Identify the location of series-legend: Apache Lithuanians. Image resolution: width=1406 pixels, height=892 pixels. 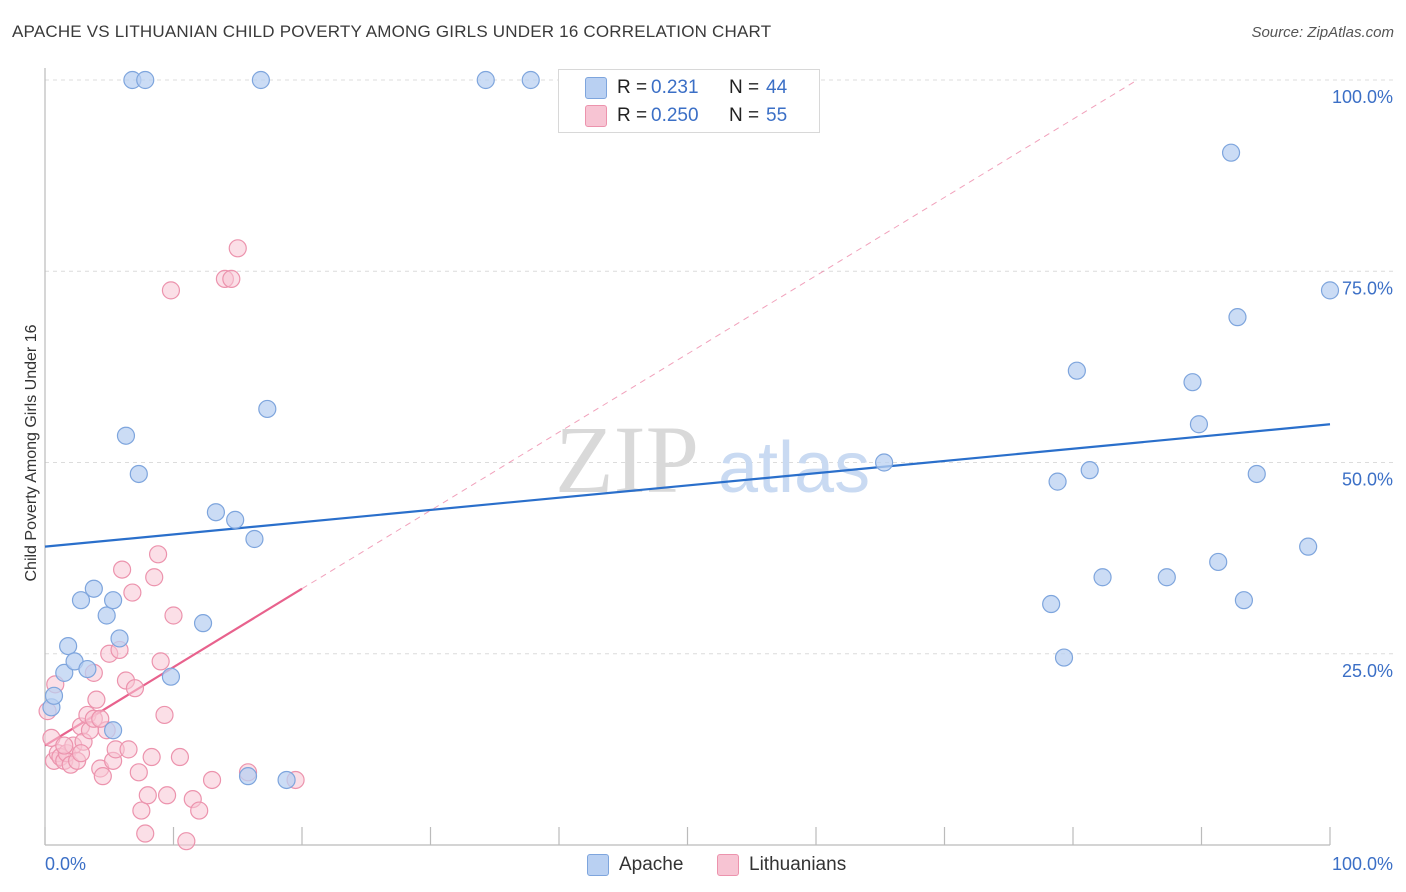
(703, 865).